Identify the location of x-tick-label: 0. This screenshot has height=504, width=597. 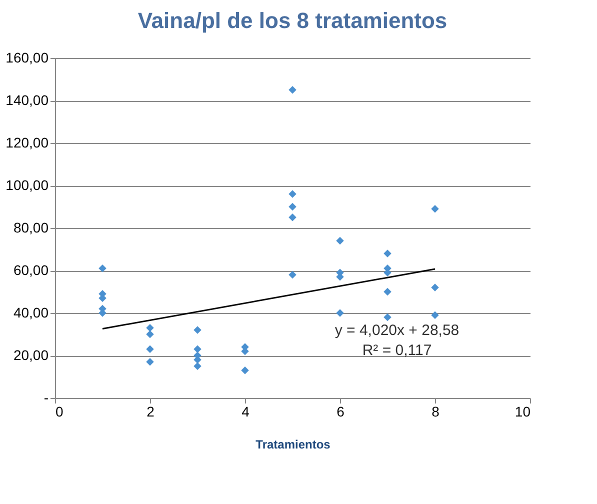
(60, 412).